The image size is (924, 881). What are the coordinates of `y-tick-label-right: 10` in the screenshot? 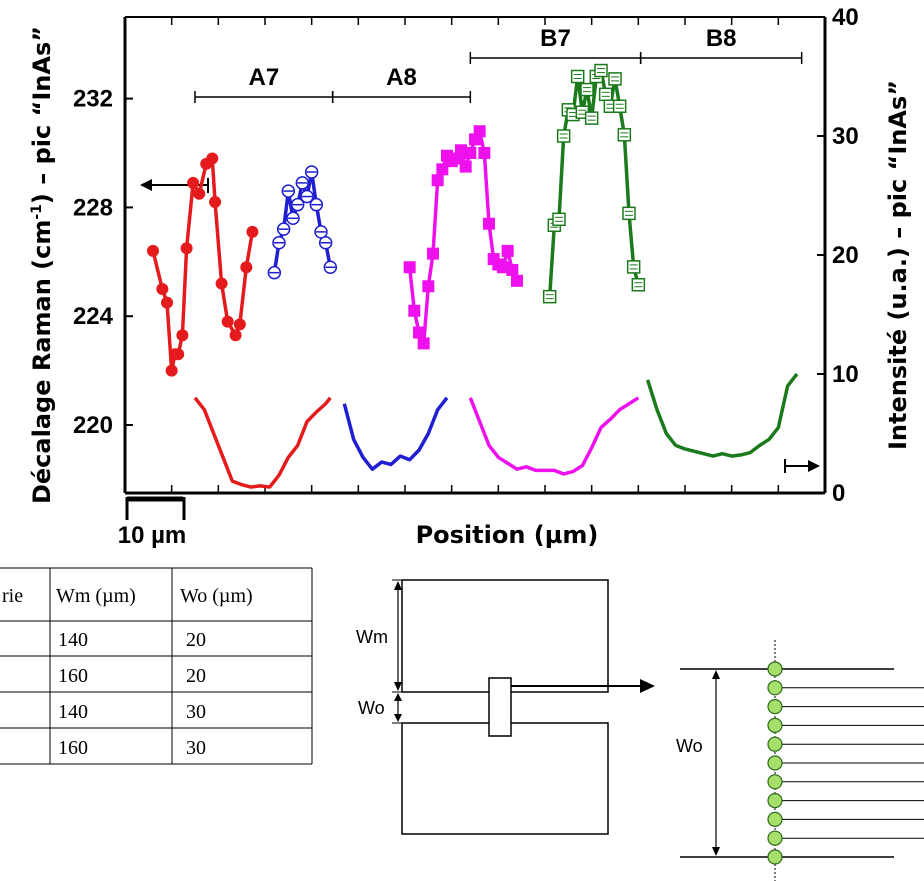 It's located at (845, 374).